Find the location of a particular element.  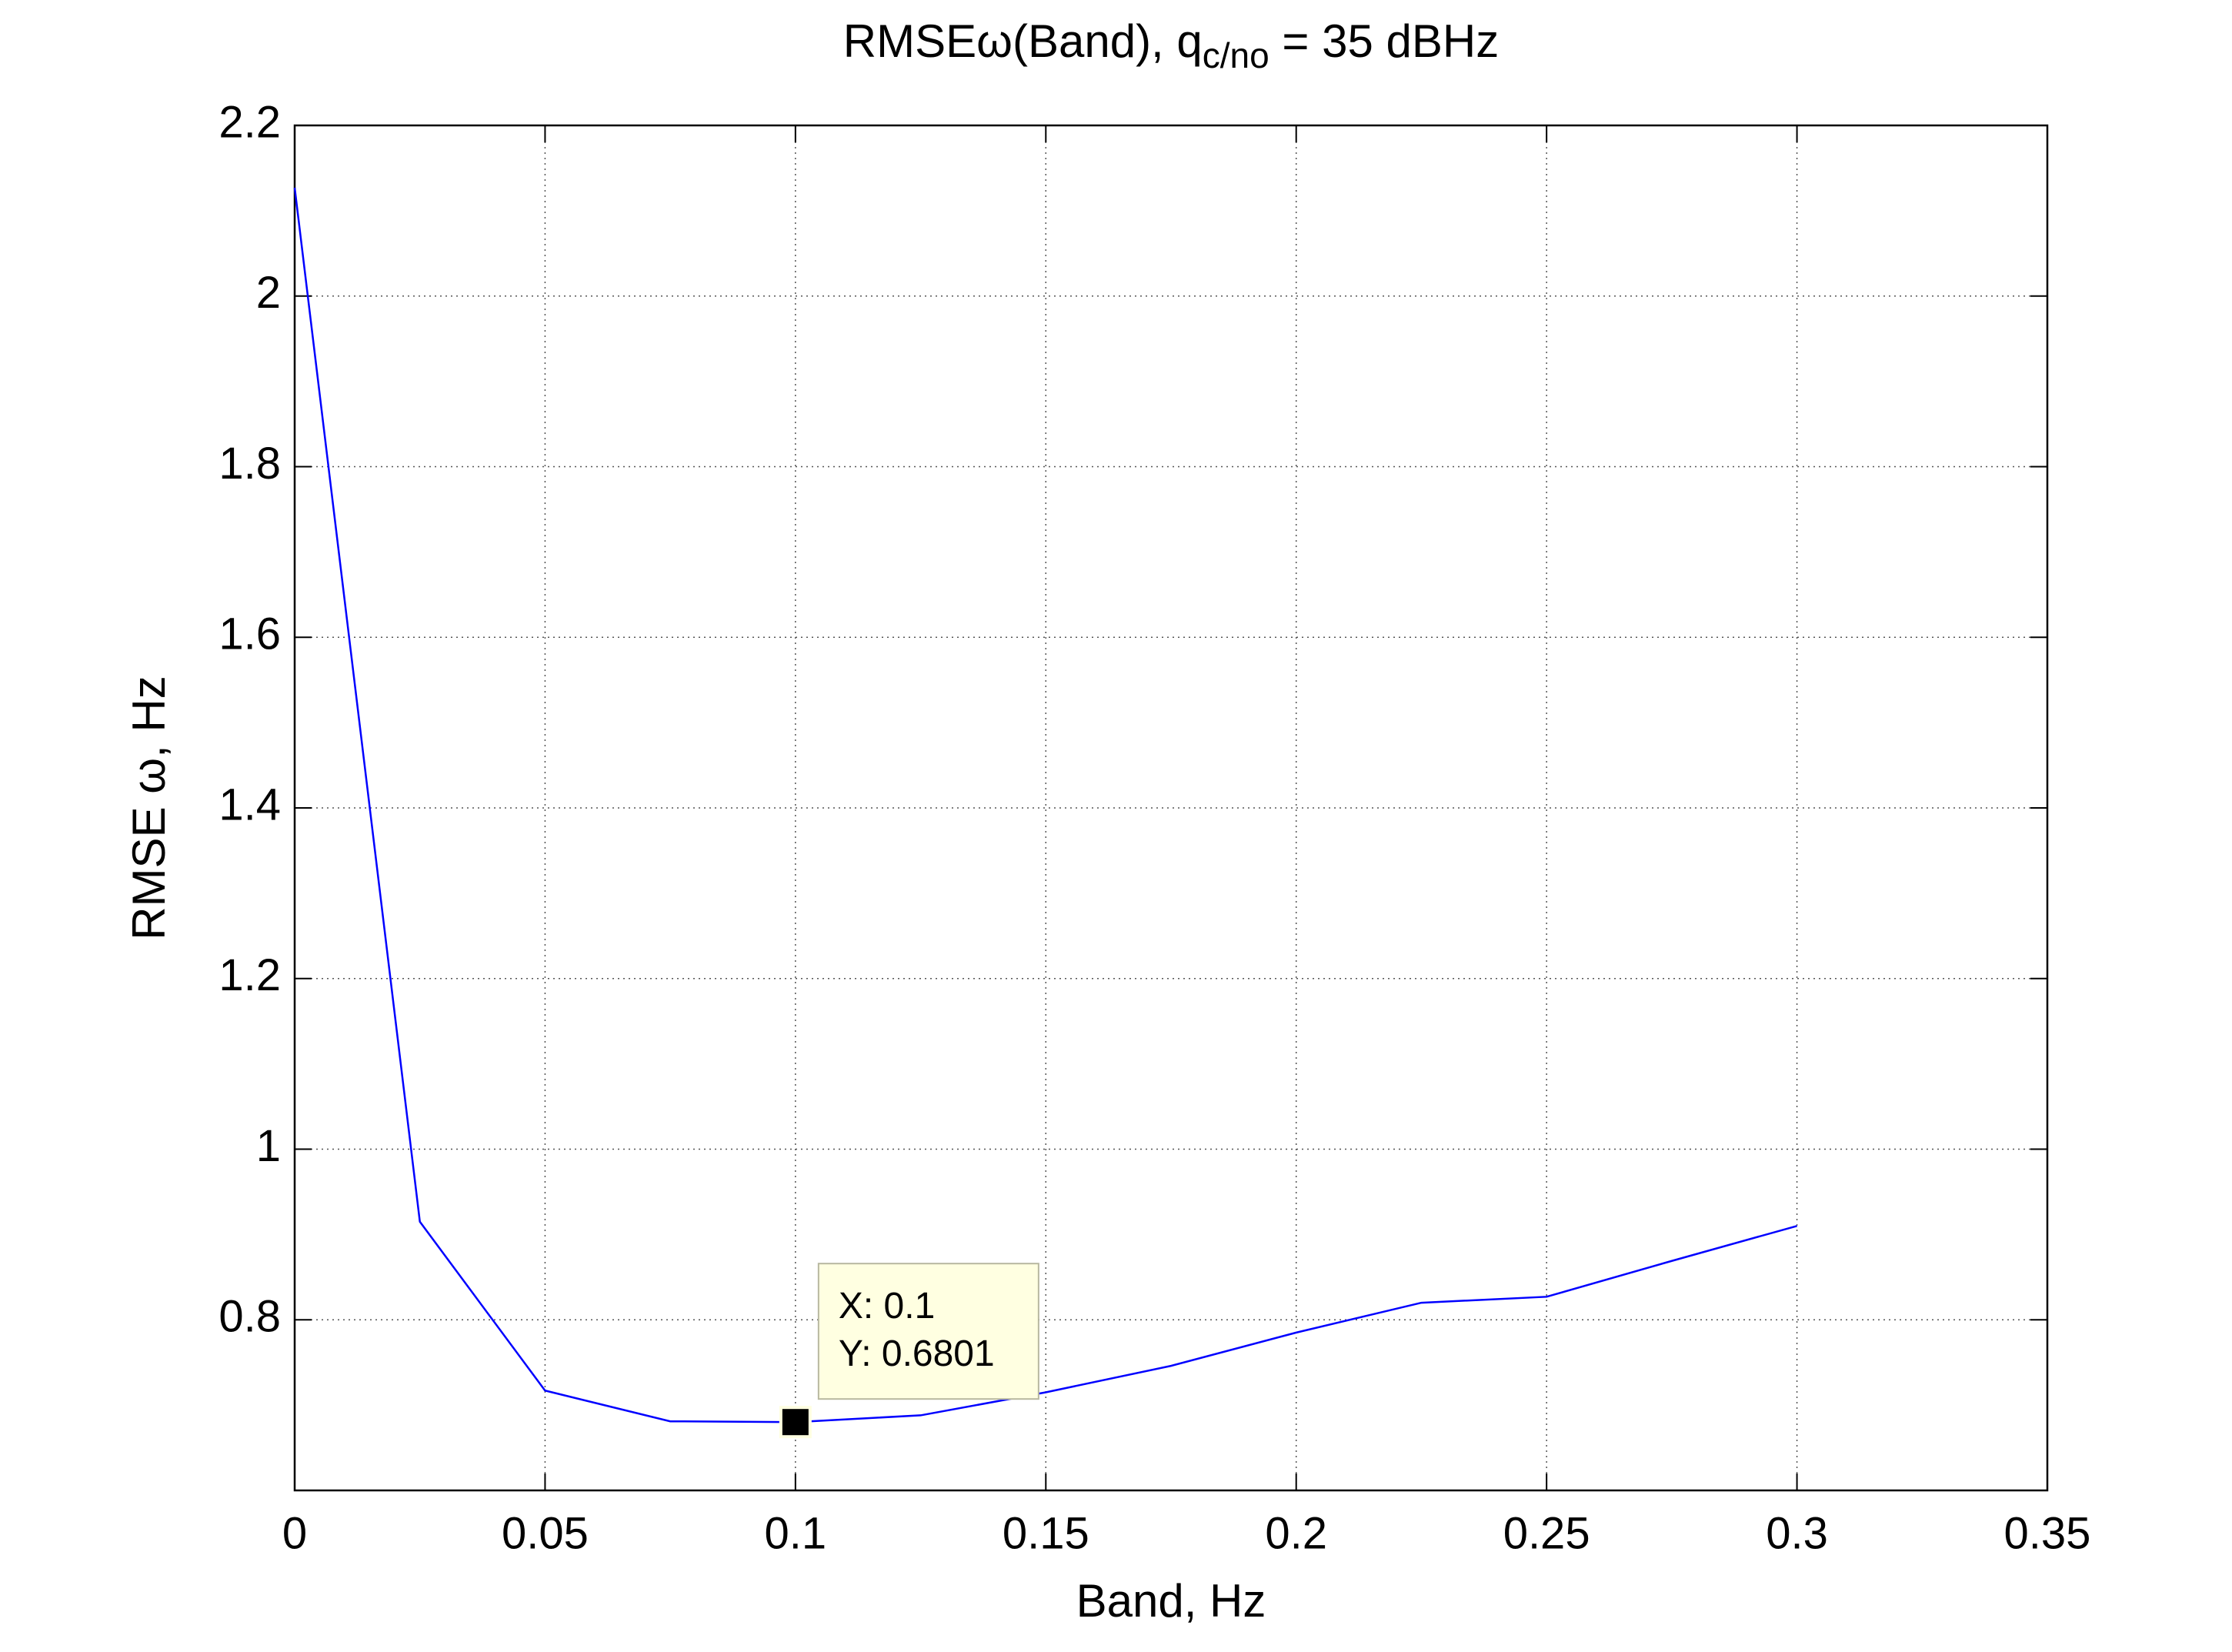

y-tick-label: 2.2 is located at coordinates (250, 122).